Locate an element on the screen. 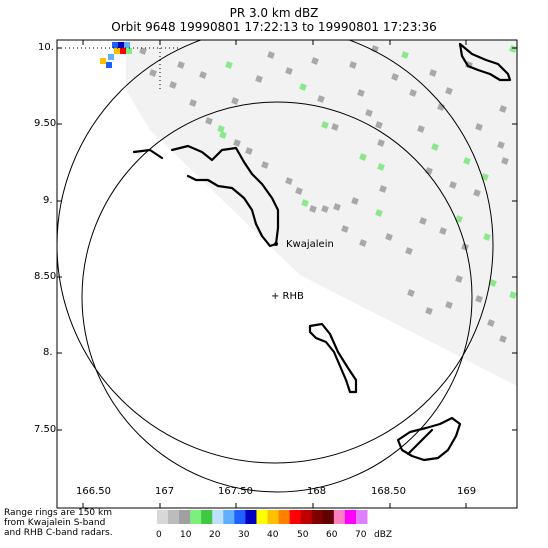 Image resolution: width=548 pixels, height=548 pixels. southeast-atoll is located at coordinates (429, 439).